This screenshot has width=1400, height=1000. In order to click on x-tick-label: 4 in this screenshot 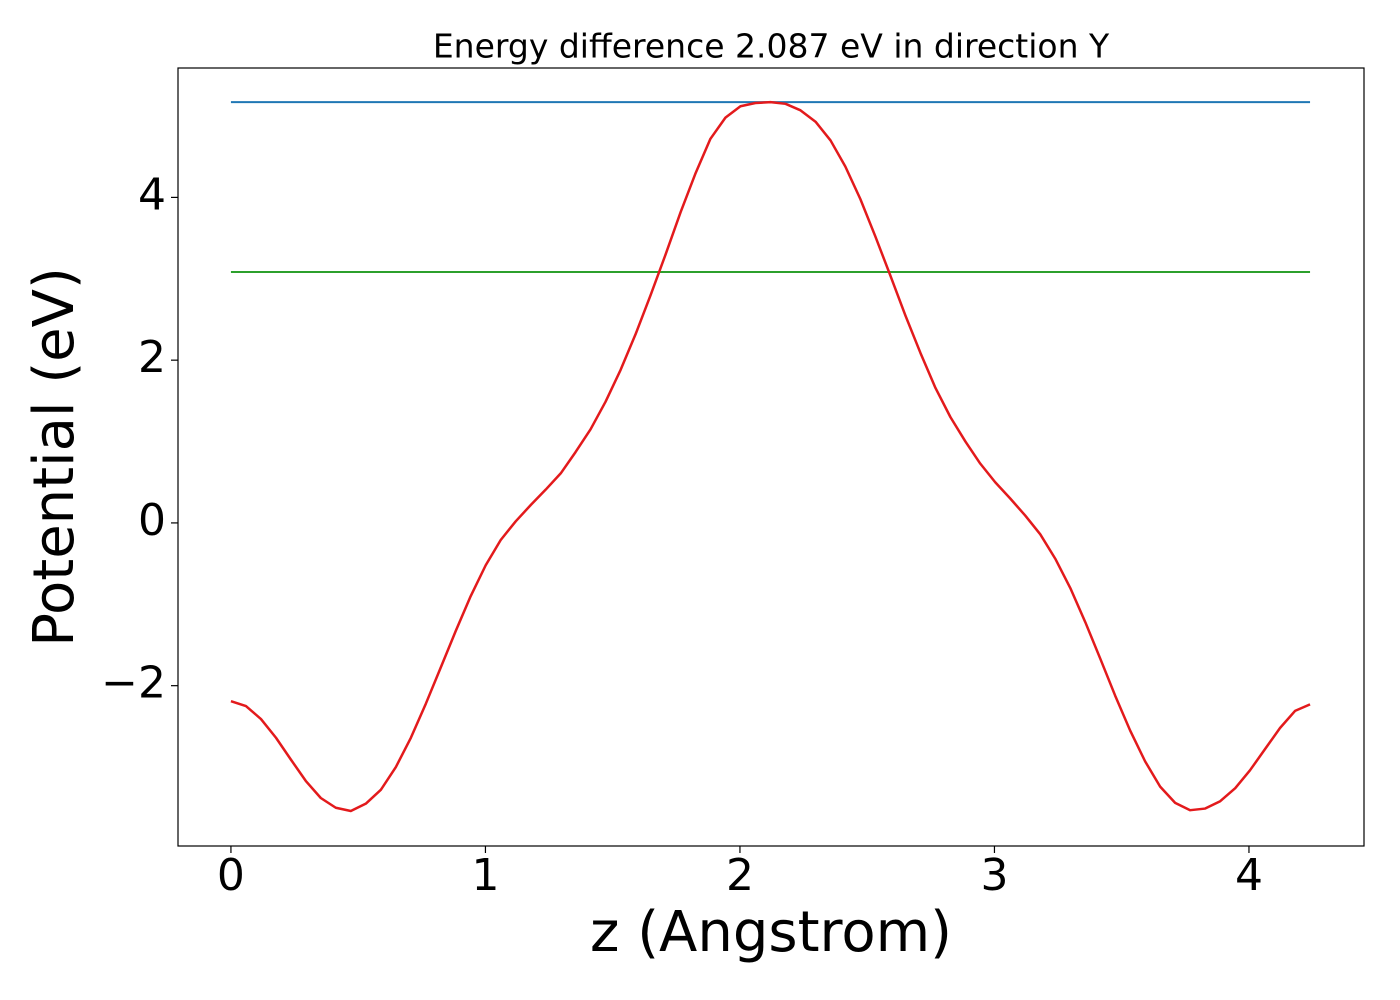, I will do `click(1249, 875)`.